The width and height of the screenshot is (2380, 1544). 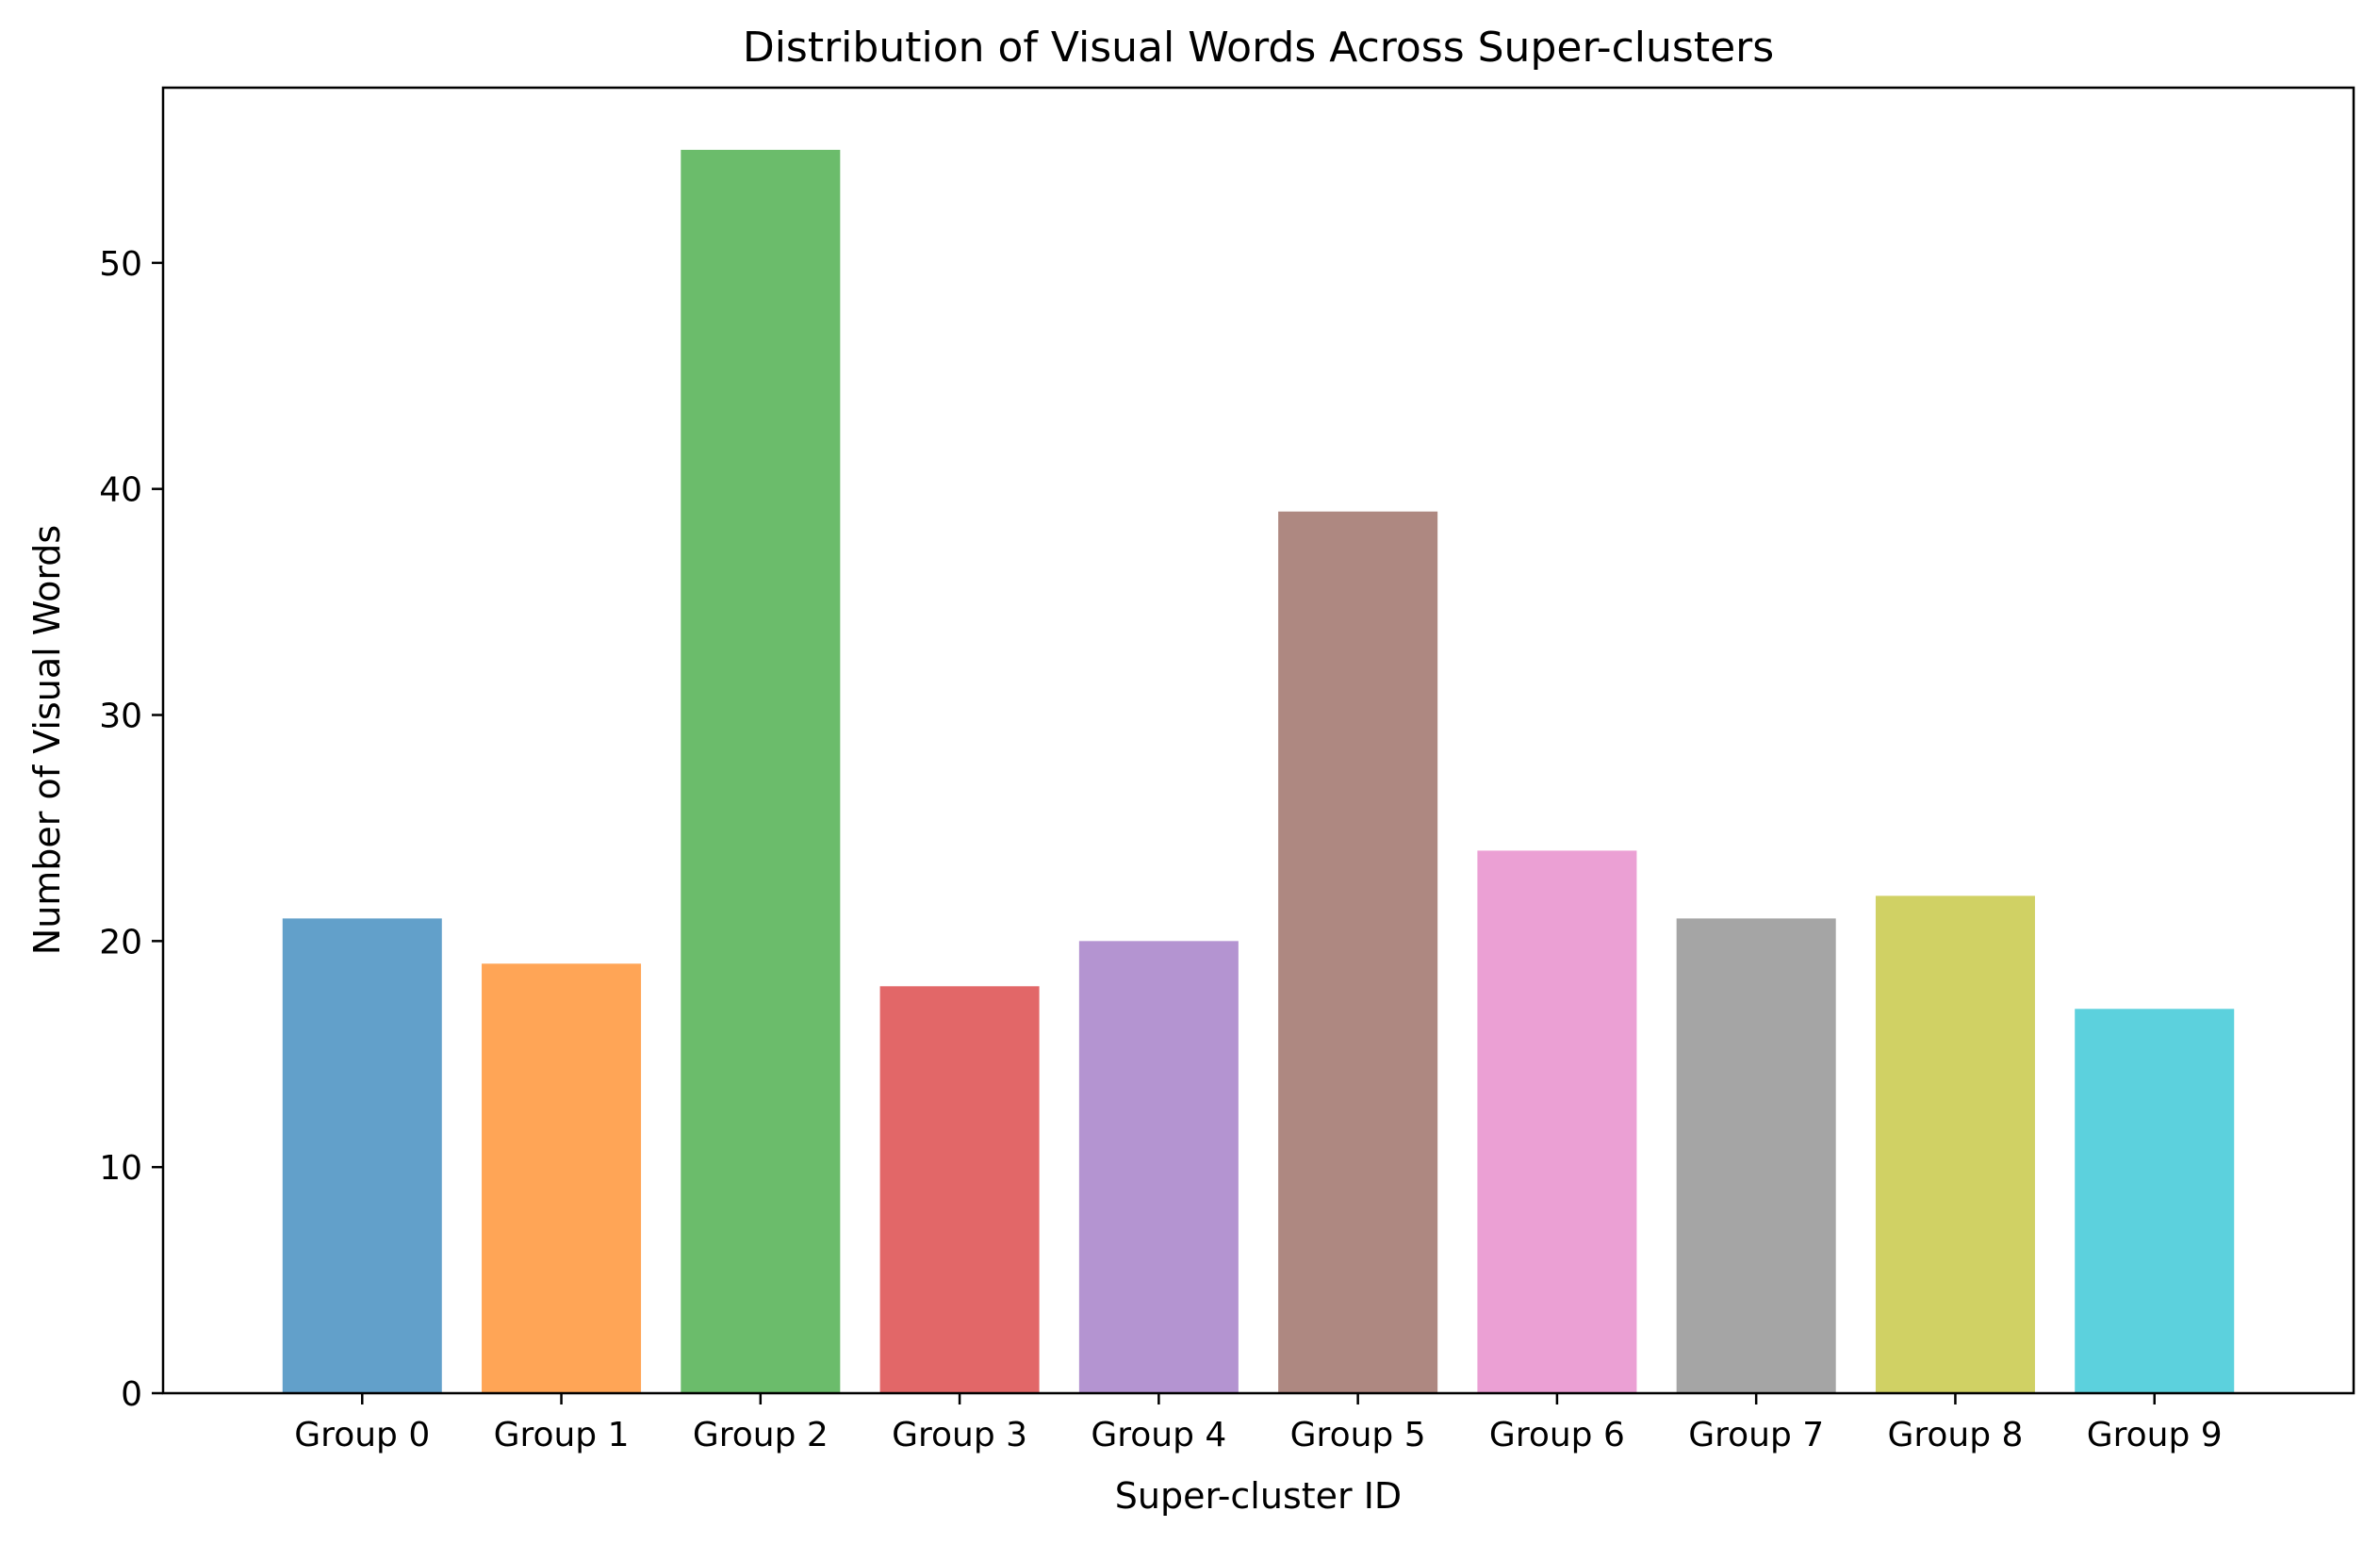 What do you see at coordinates (120, 717) in the screenshot?
I see `y-tick-label: 30` at bounding box center [120, 717].